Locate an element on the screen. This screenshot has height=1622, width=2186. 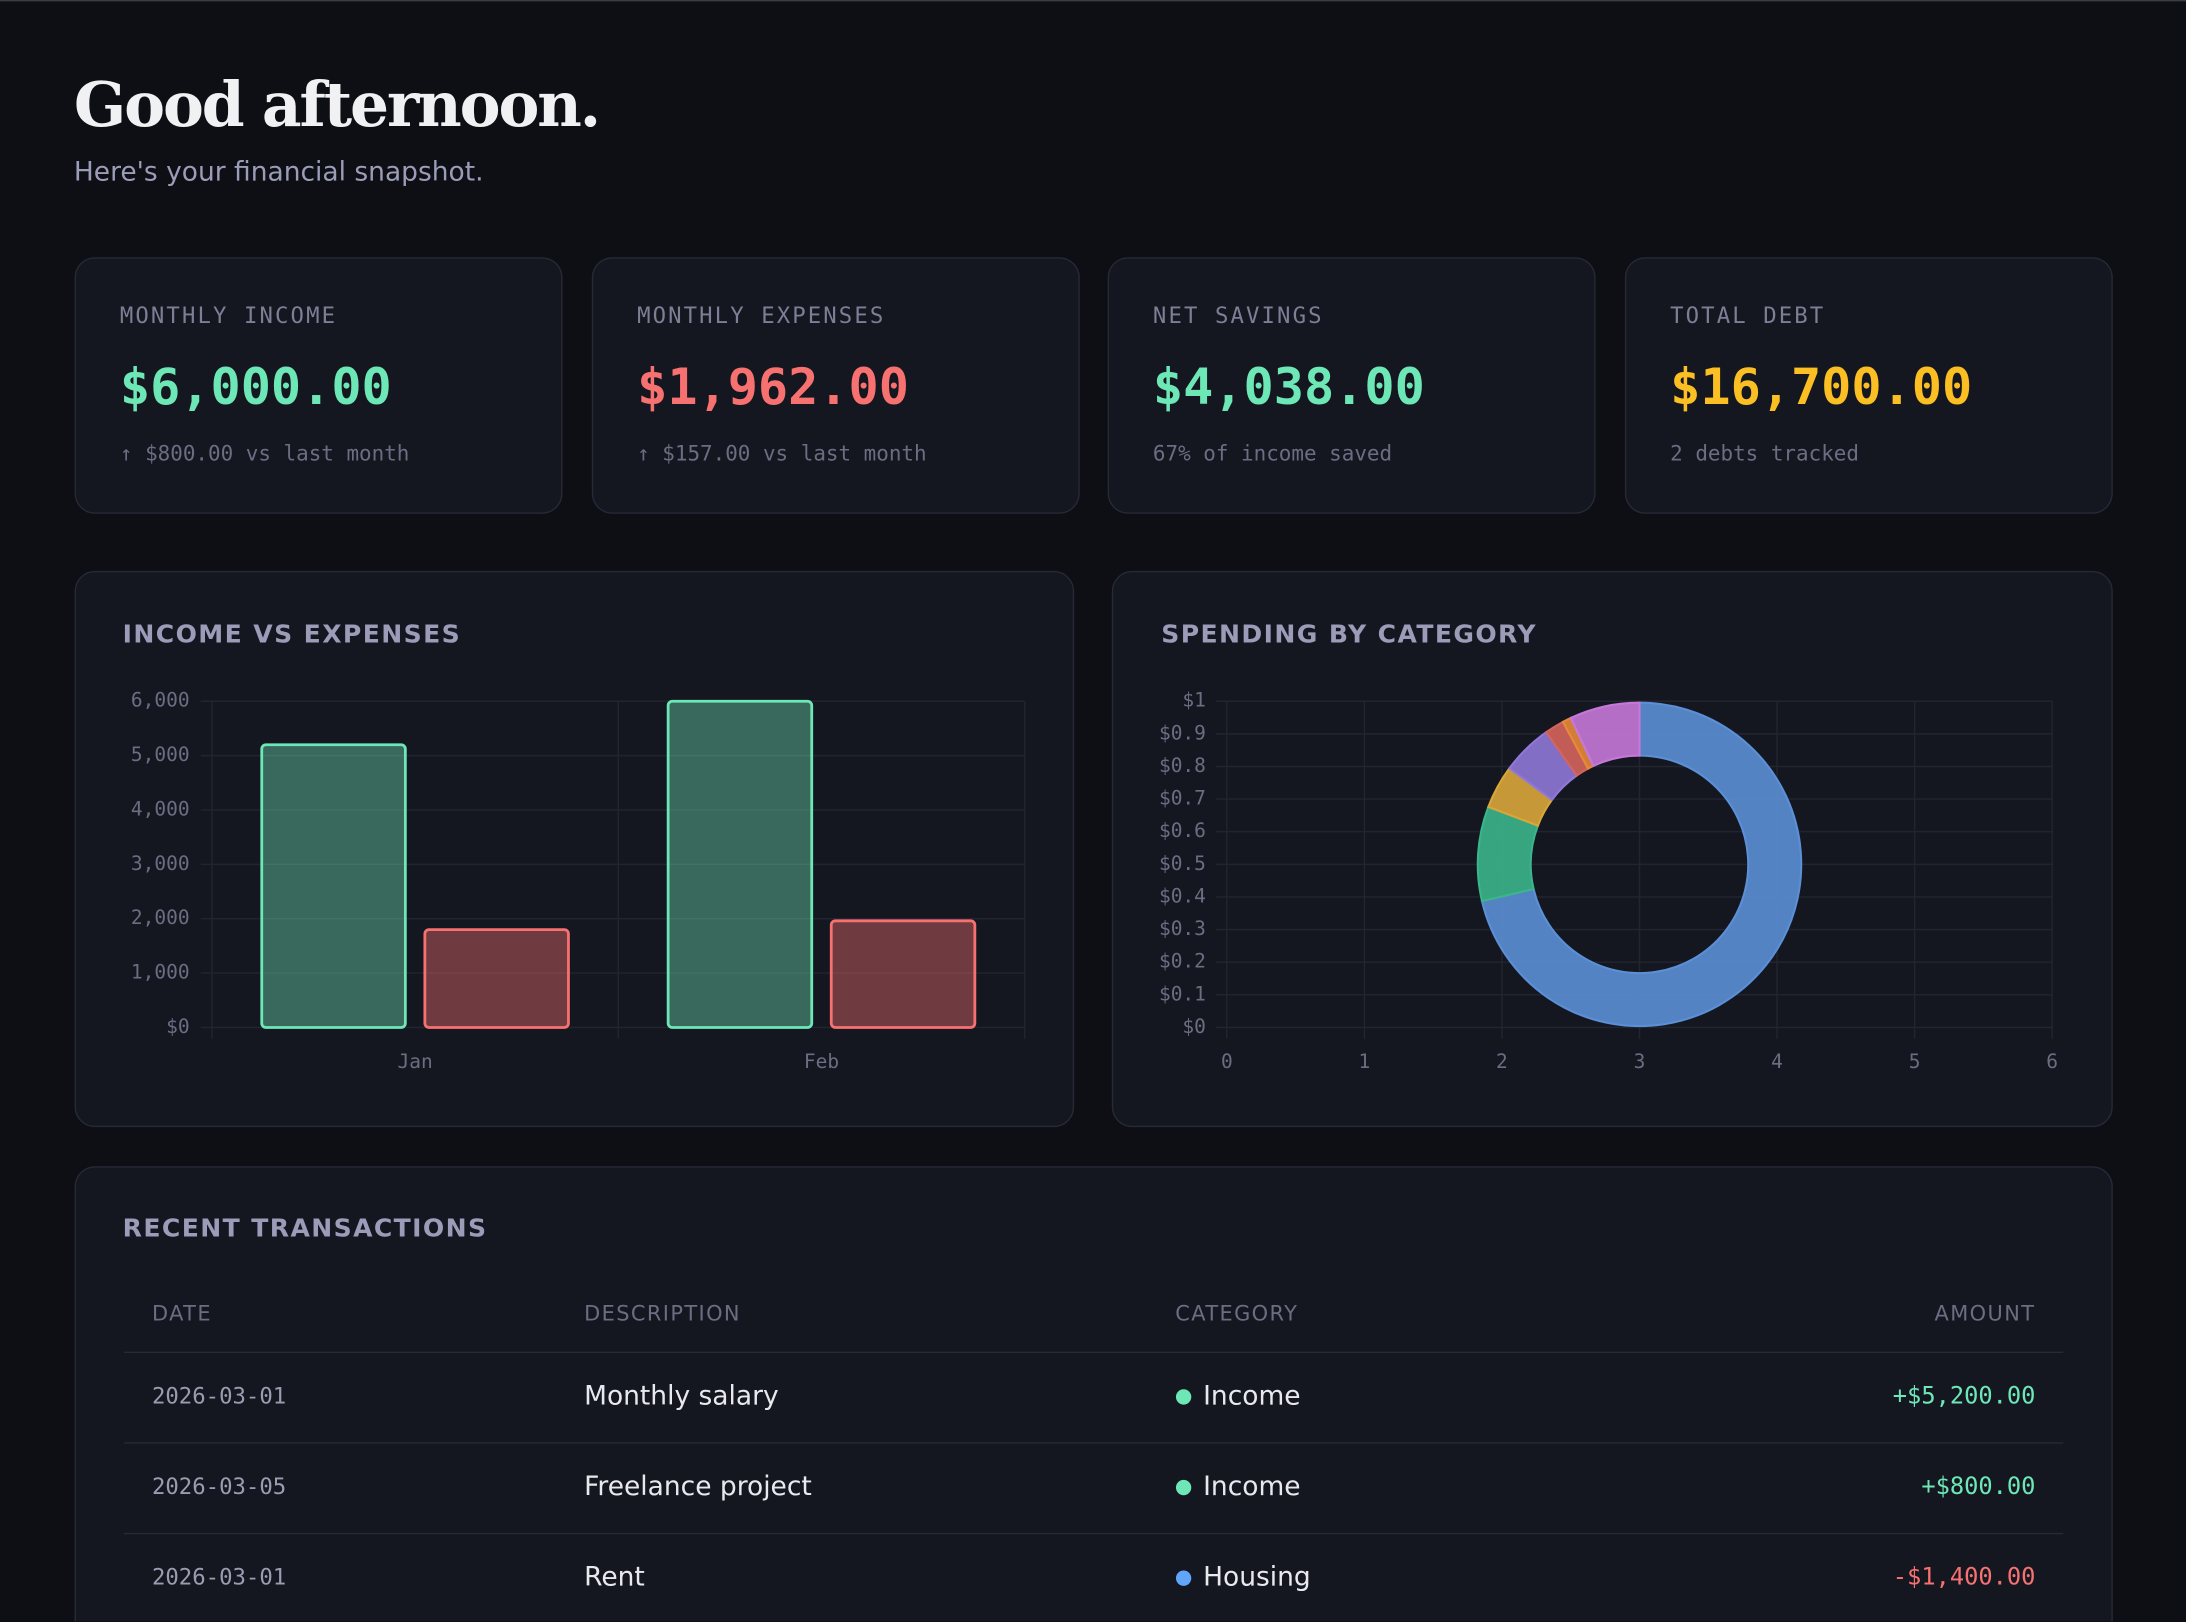
x-tick-label: 4 is located at coordinates (1777, 1061).